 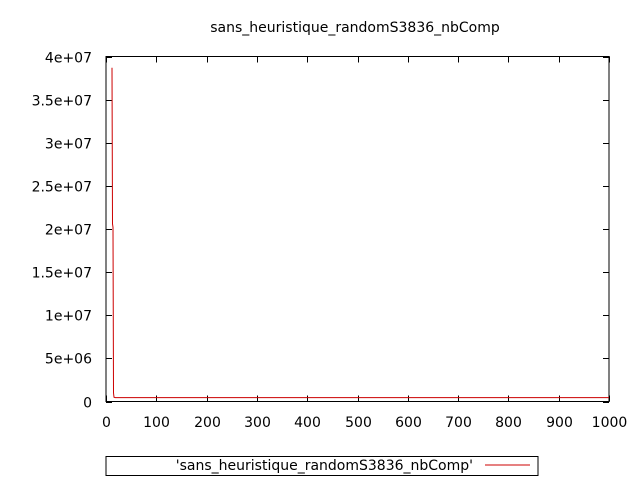 I want to click on x-tick-label: 500, so click(x=358, y=423).